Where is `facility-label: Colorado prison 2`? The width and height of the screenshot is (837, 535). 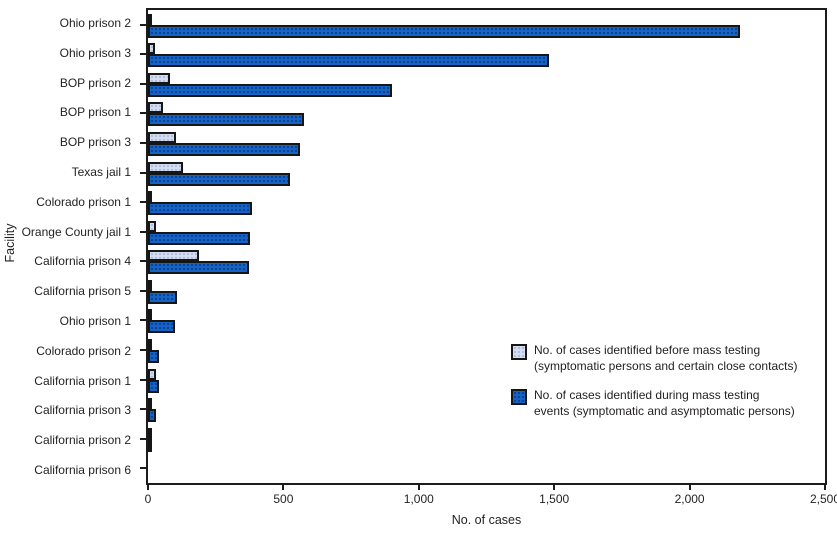 facility-label: Colorado prison 2 is located at coordinates (83, 350).